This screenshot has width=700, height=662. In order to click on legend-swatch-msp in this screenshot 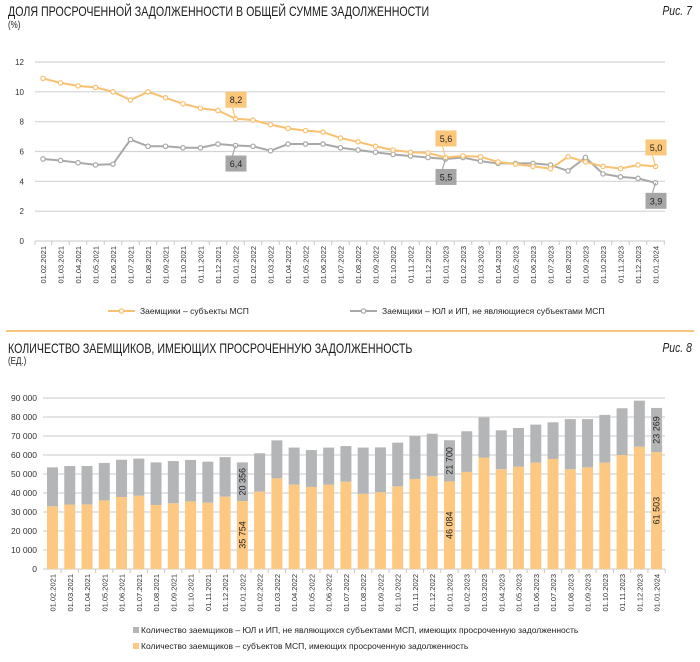, I will do `click(136, 646)`.